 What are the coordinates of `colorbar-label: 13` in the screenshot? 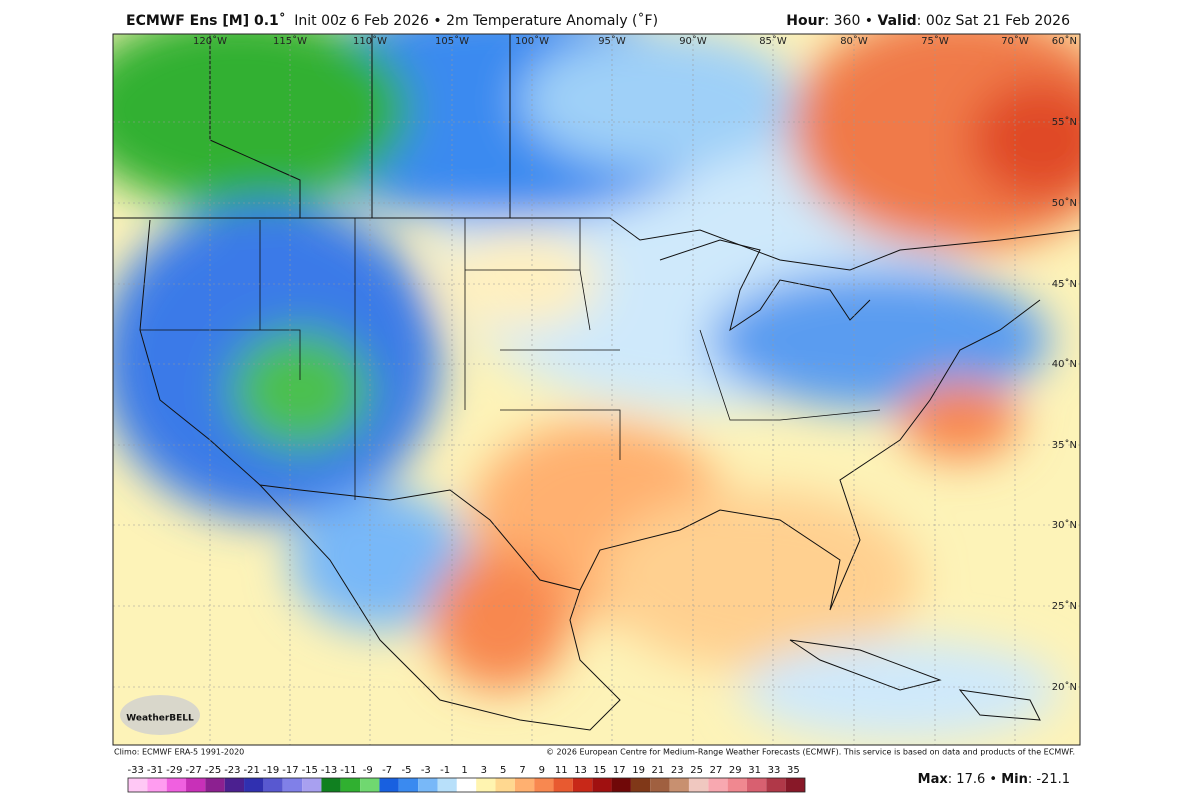 It's located at (580, 770).